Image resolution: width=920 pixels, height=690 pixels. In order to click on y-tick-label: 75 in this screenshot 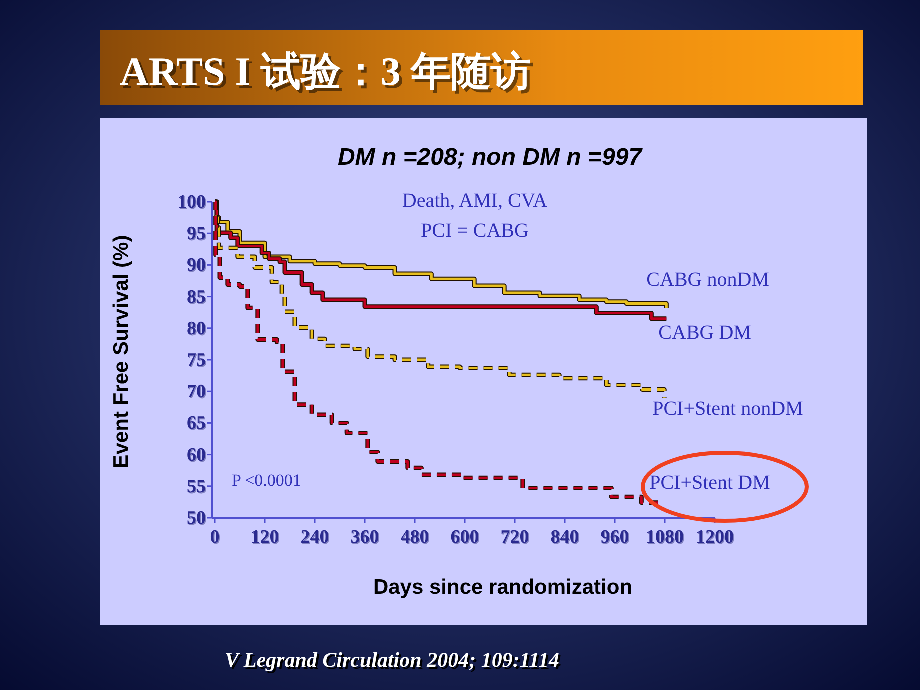, I will do `click(196, 360)`.